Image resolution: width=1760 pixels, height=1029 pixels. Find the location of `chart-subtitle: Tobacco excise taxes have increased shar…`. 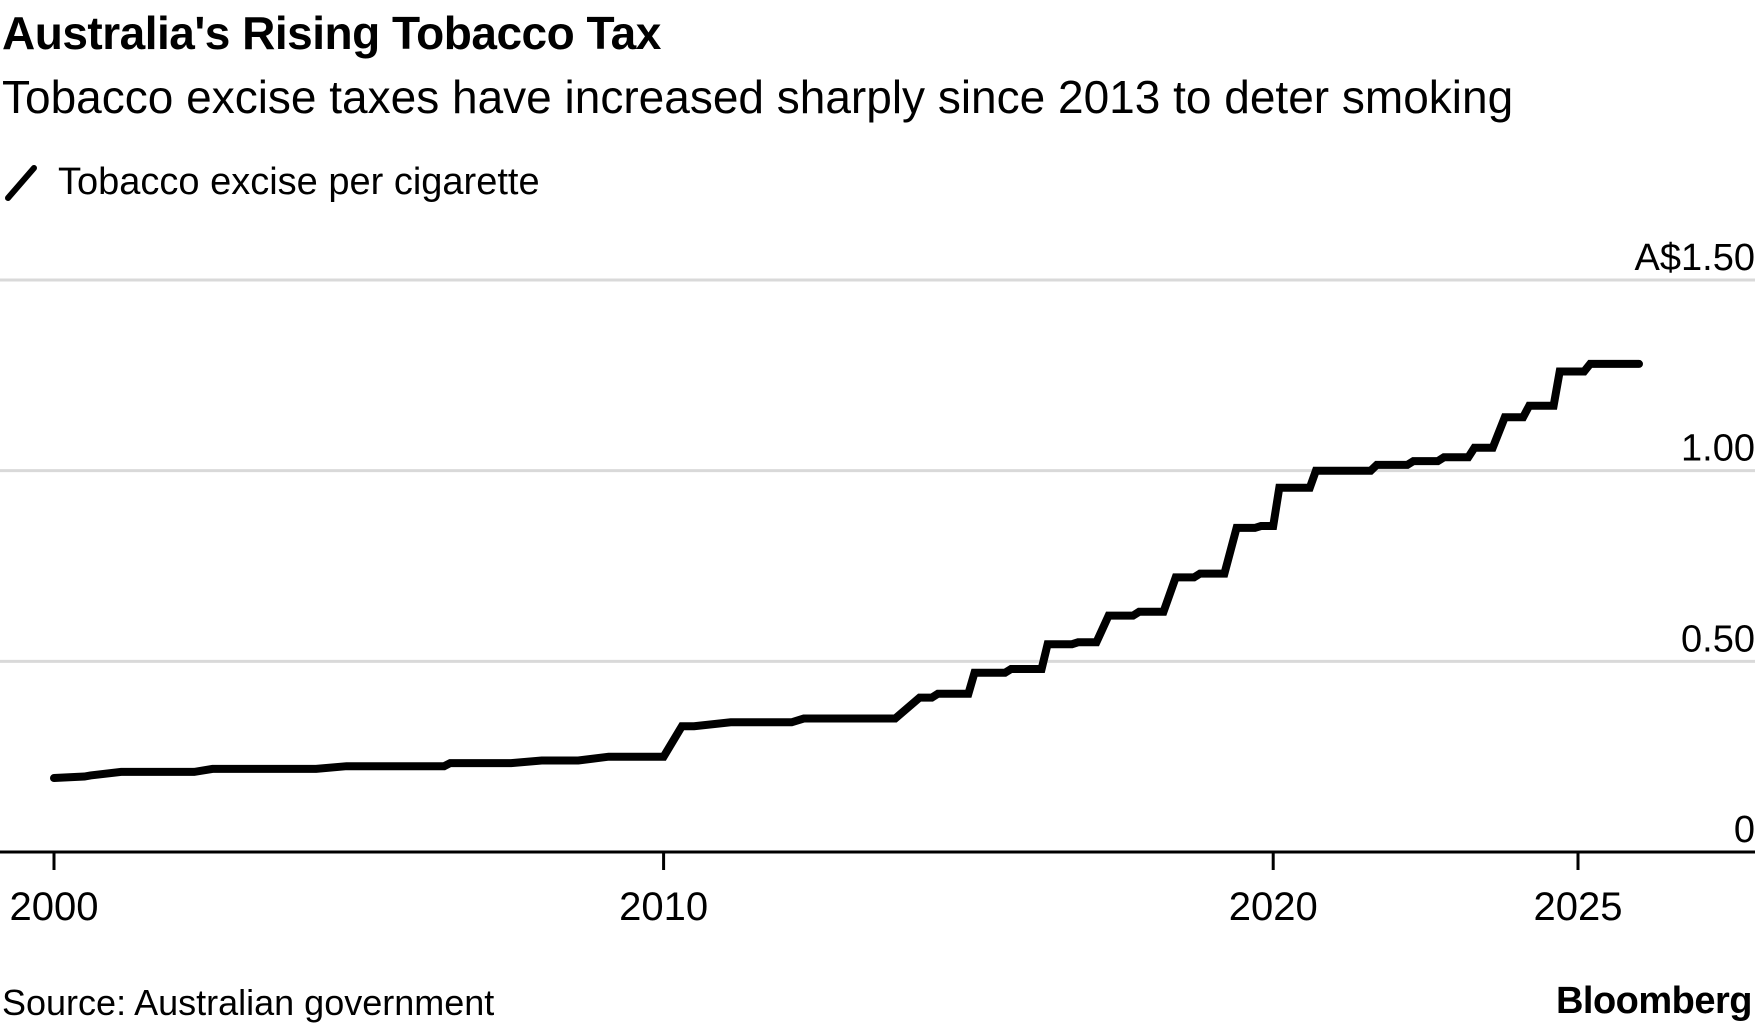

chart-subtitle: Tobacco excise taxes have increased shar… is located at coordinates (758, 97).